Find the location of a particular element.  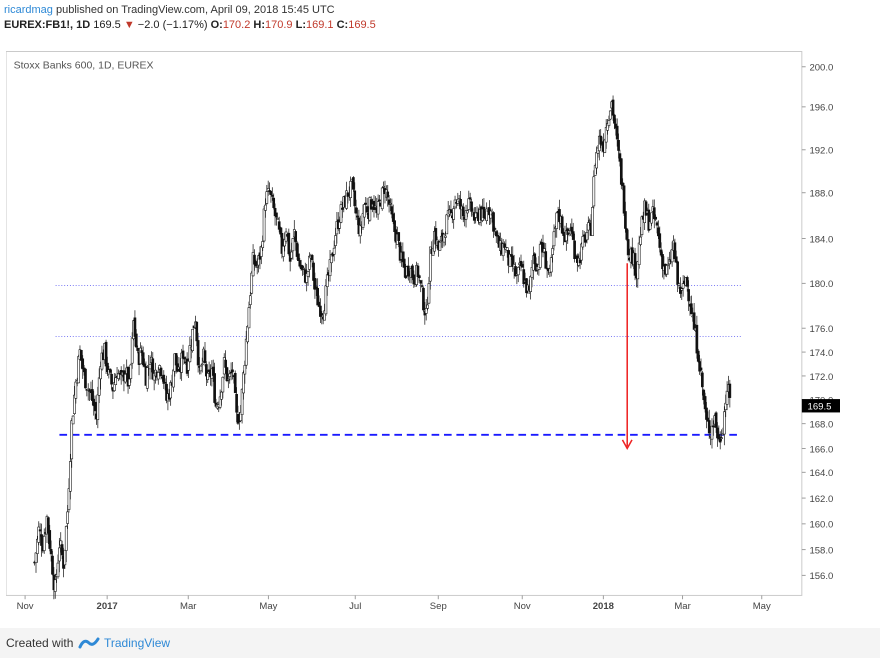

x-tick-label: Sep is located at coordinates (438, 606).